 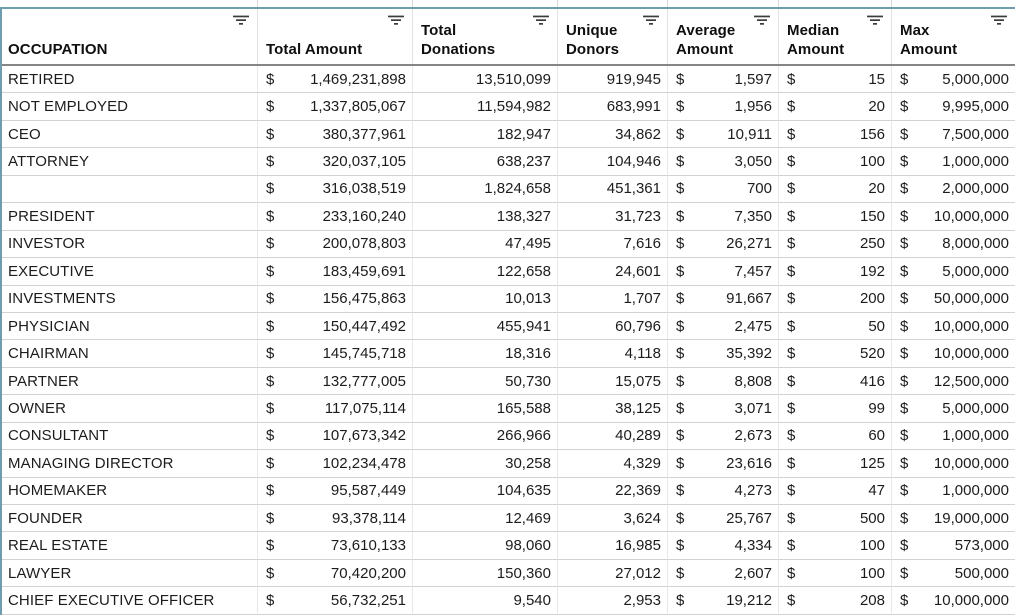 I want to click on cell-average-amount: $700, so click(x=723, y=189).